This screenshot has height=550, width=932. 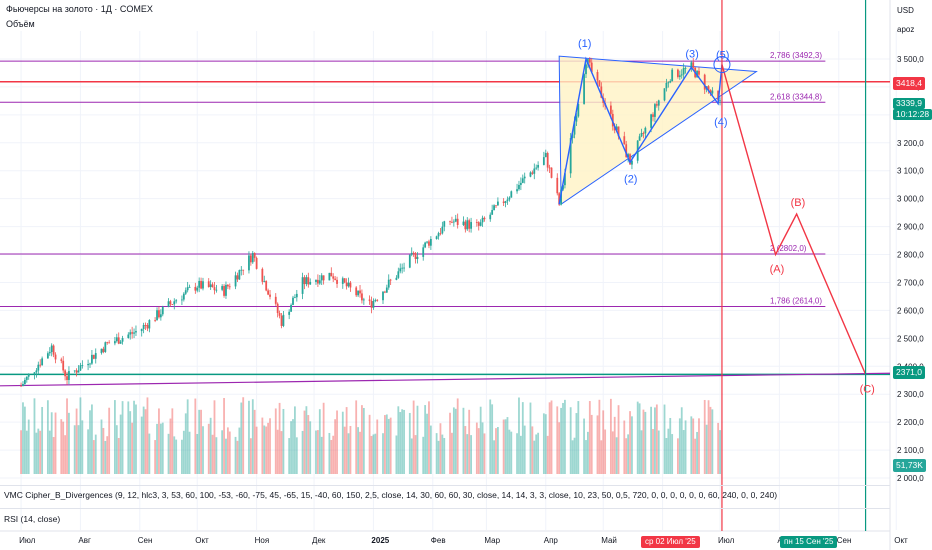 I want to click on indicator-separator, so click(x=445, y=485).